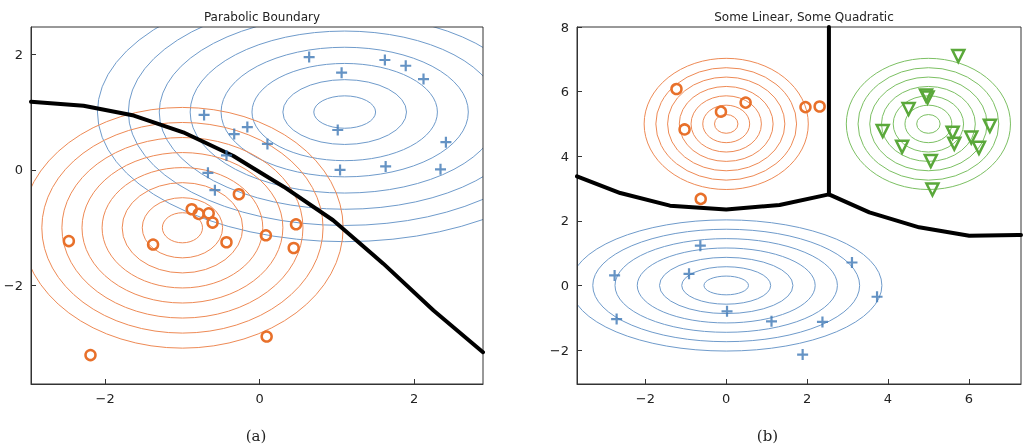  Describe the element at coordinates (564, 92) in the screenshot. I see `y-tick-label: 6` at that location.